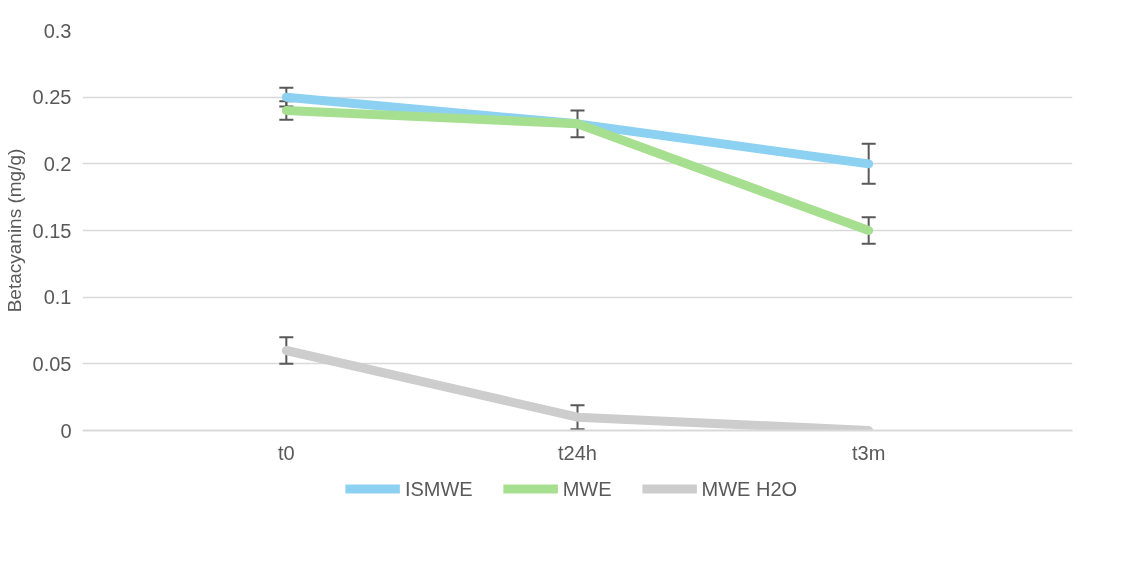 The height and width of the screenshot is (565, 1129). Describe the element at coordinates (52, 230) in the screenshot. I see `y-tick-label: 0.15` at that location.